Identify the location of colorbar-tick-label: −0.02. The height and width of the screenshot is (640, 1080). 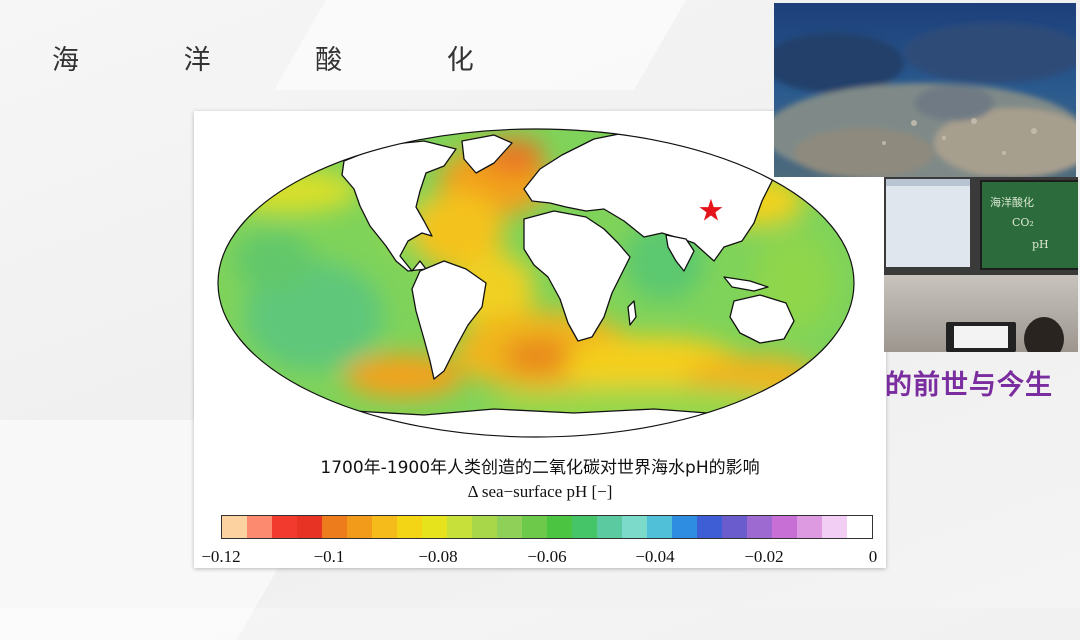
(764, 556).